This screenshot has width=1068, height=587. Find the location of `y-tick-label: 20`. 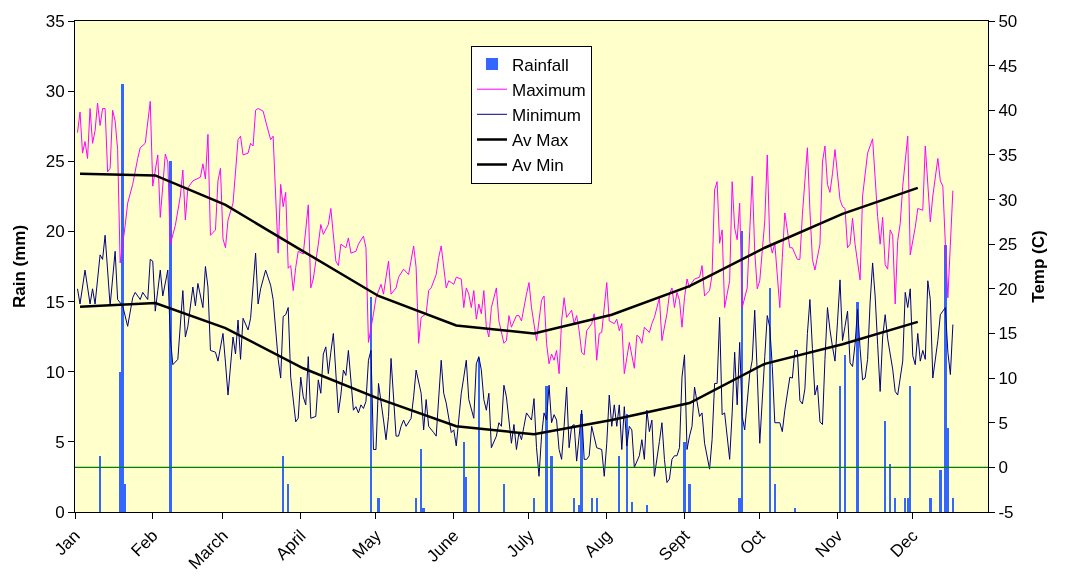

y-tick-label: 20 is located at coordinates (55, 232).